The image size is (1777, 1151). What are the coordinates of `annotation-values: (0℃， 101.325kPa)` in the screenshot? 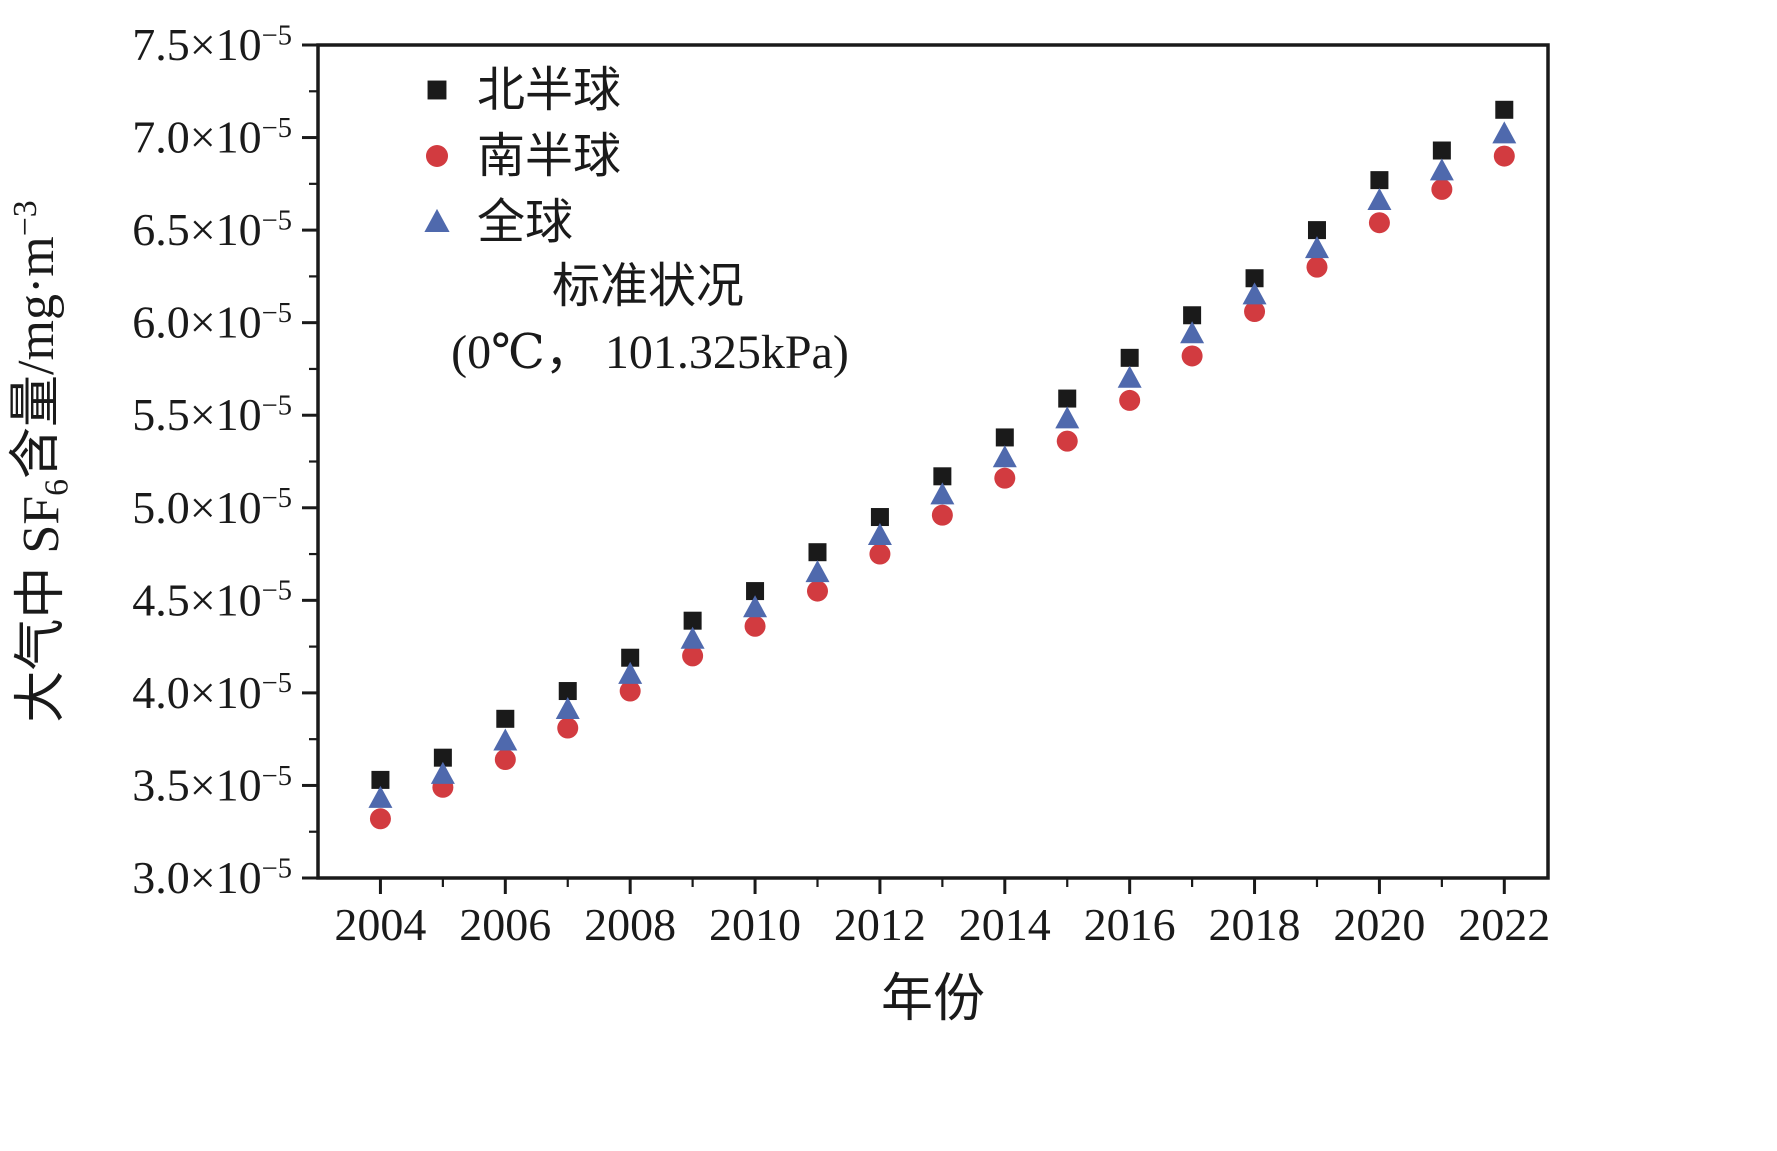 It's located at (650, 352).